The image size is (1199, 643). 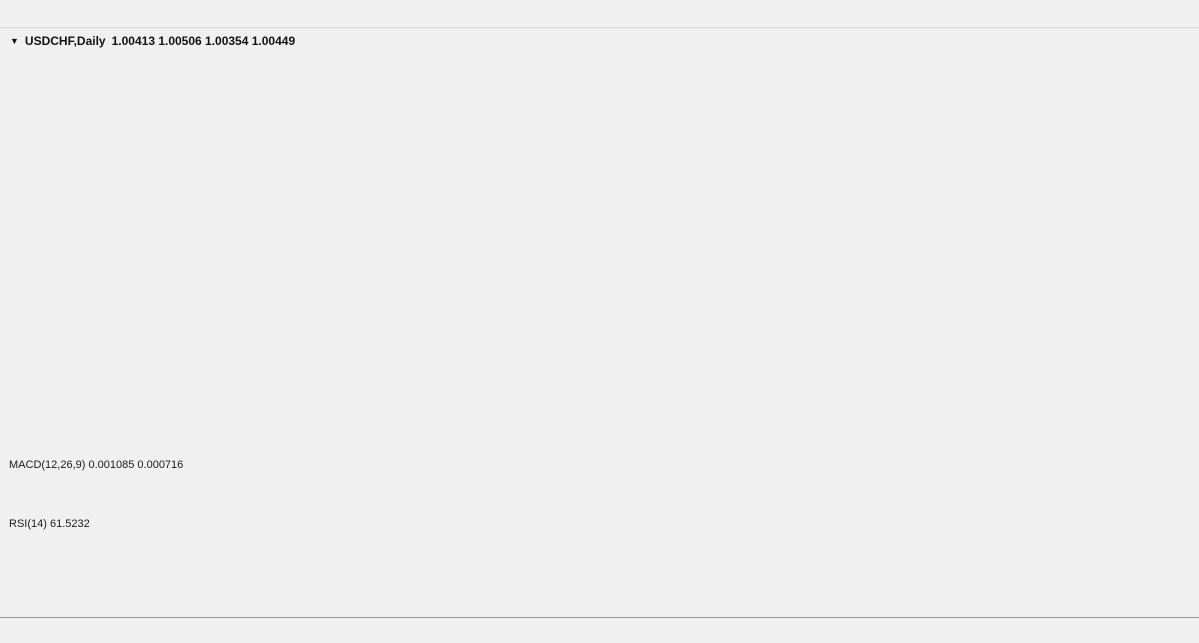 What do you see at coordinates (203, 41) in the screenshot?
I see `chart-ohlc-values: 1.00413 1.00506 1.00354 1.00449` at bounding box center [203, 41].